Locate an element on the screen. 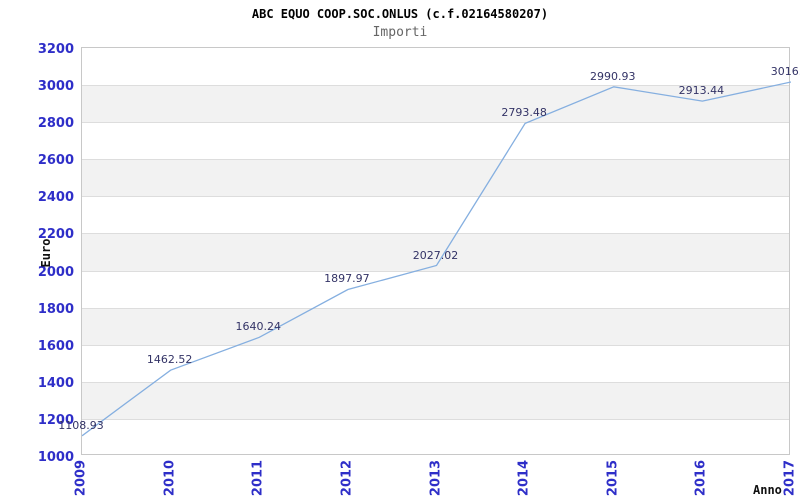 The width and height of the screenshot is (800, 500). x-tick-label: 2014 is located at coordinates (524, 478).